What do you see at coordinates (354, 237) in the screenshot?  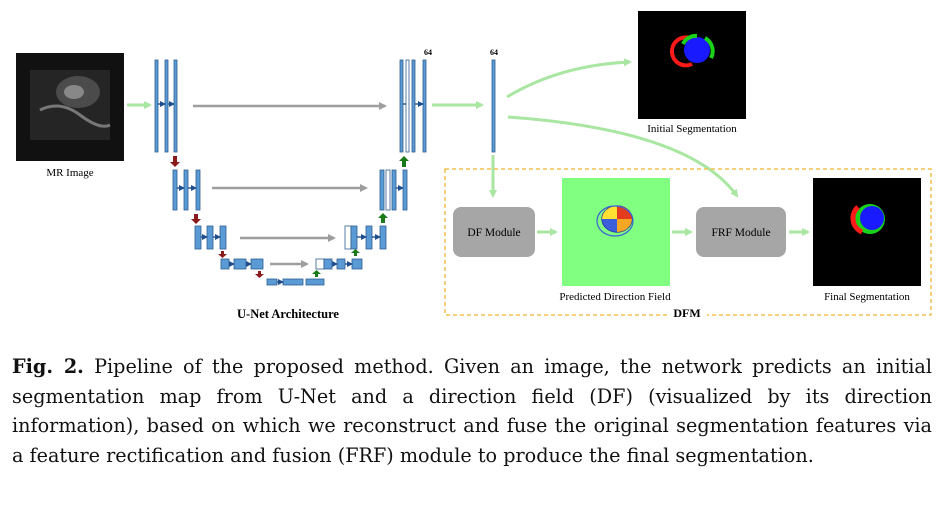 I see `dec3-b` at bounding box center [354, 237].